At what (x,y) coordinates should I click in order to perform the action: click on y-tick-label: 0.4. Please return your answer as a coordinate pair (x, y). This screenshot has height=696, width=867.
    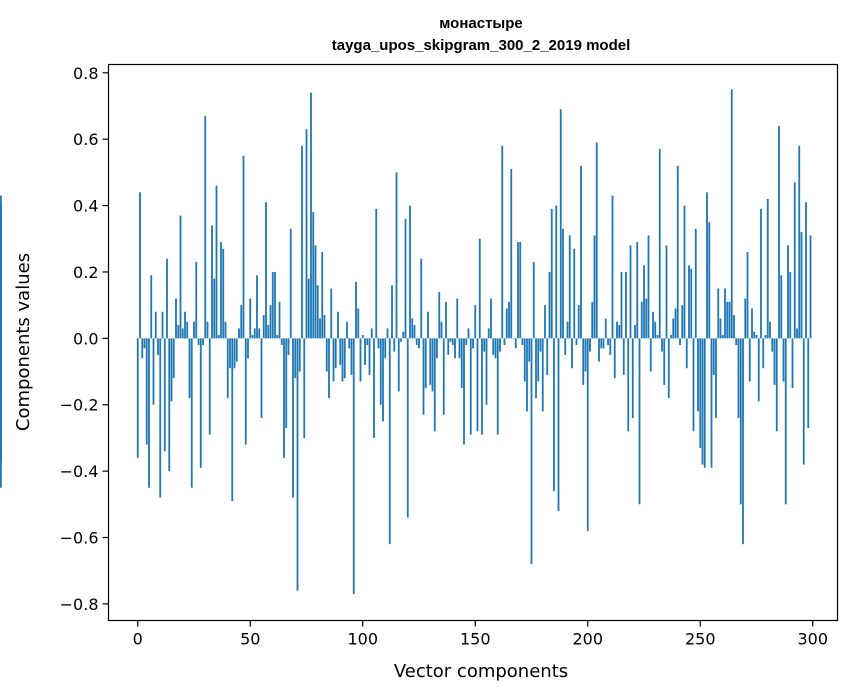
    Looking at the image, I should click on (85, 206).